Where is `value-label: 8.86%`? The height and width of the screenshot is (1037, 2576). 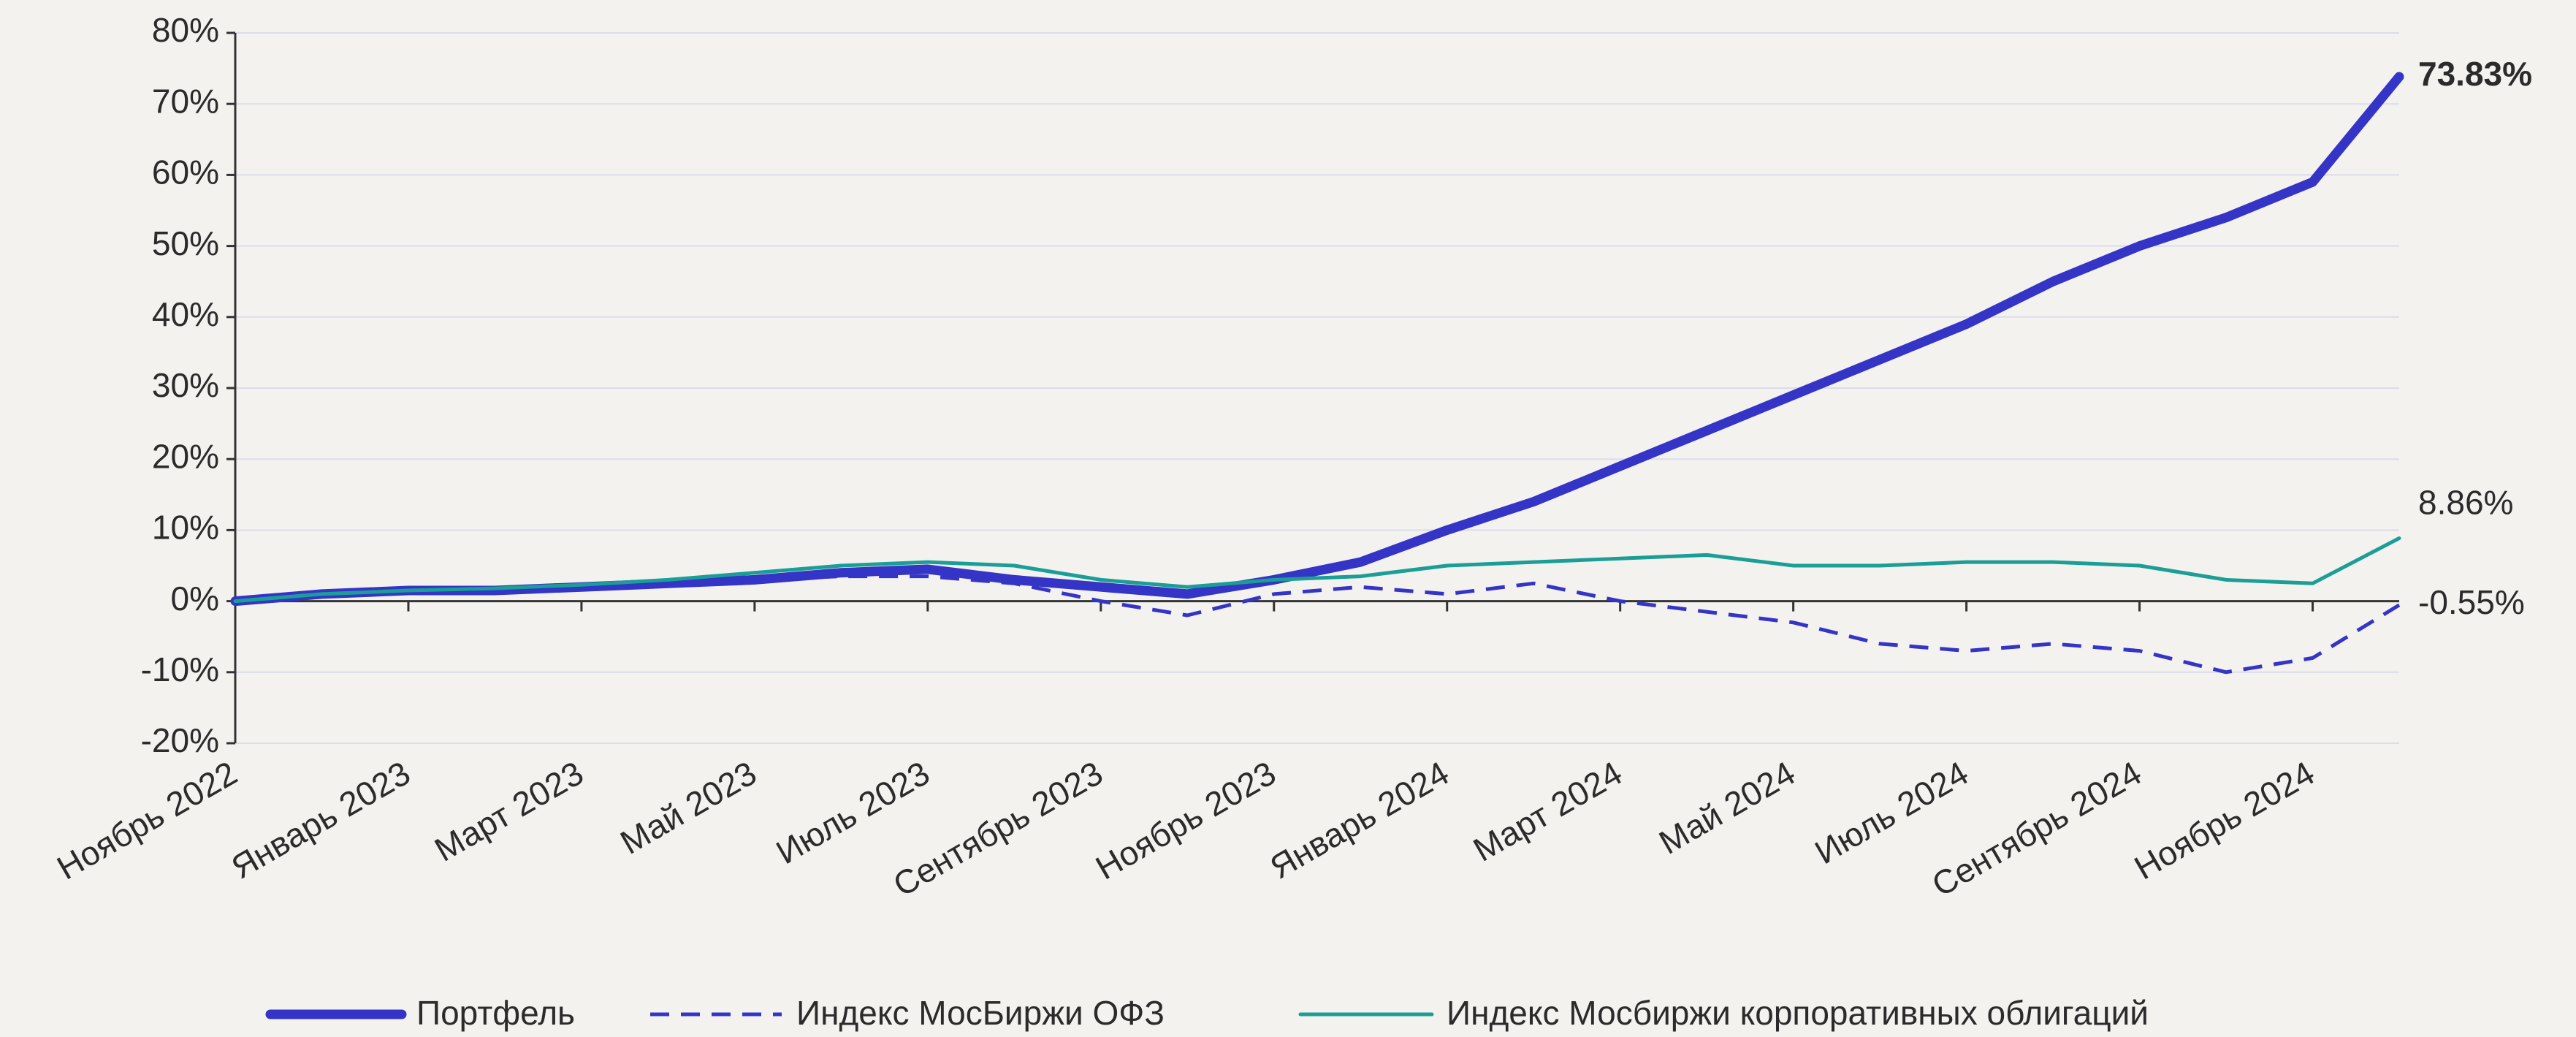 value-label: 8.86% is located at coordinates (2465, 503).